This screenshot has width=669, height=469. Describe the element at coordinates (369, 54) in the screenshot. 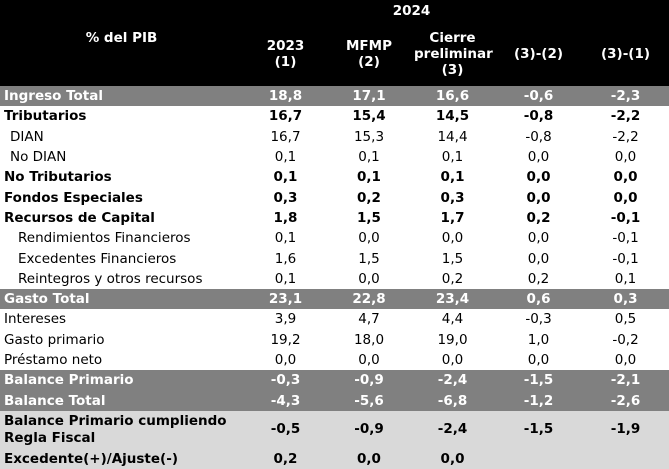

I see `column-header: MFMP (2)` at that location.